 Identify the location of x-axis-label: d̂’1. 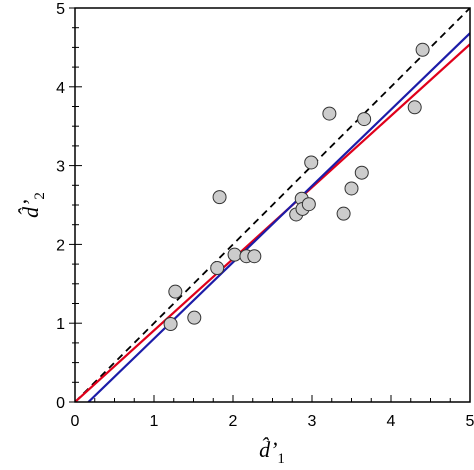
(272, 452).